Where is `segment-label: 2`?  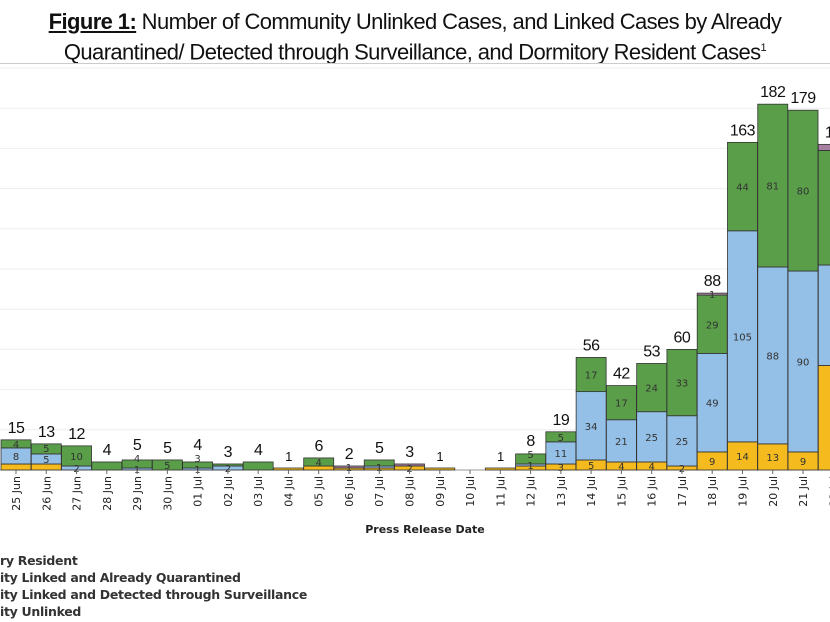
segment-label: 2 is located at coordinates (682, 469).